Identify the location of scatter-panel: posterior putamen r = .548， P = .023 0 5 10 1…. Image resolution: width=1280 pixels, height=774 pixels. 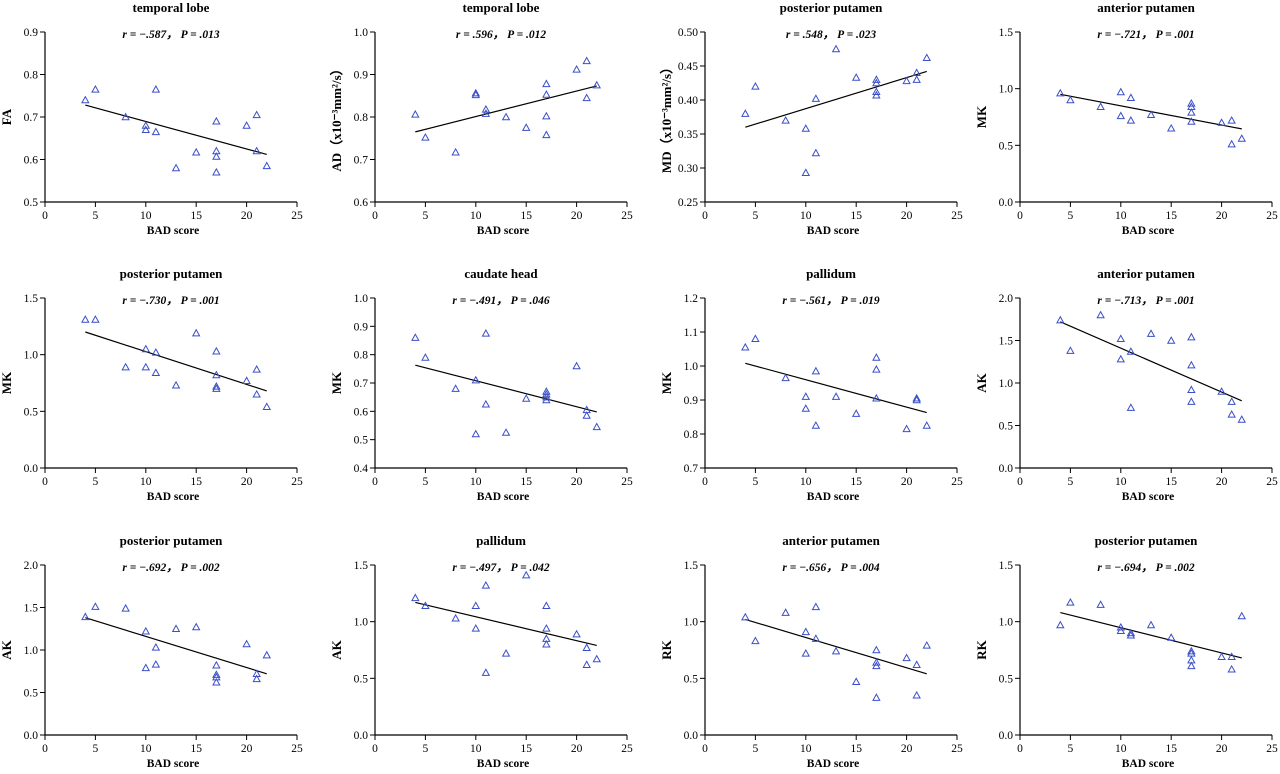
(811, 118).